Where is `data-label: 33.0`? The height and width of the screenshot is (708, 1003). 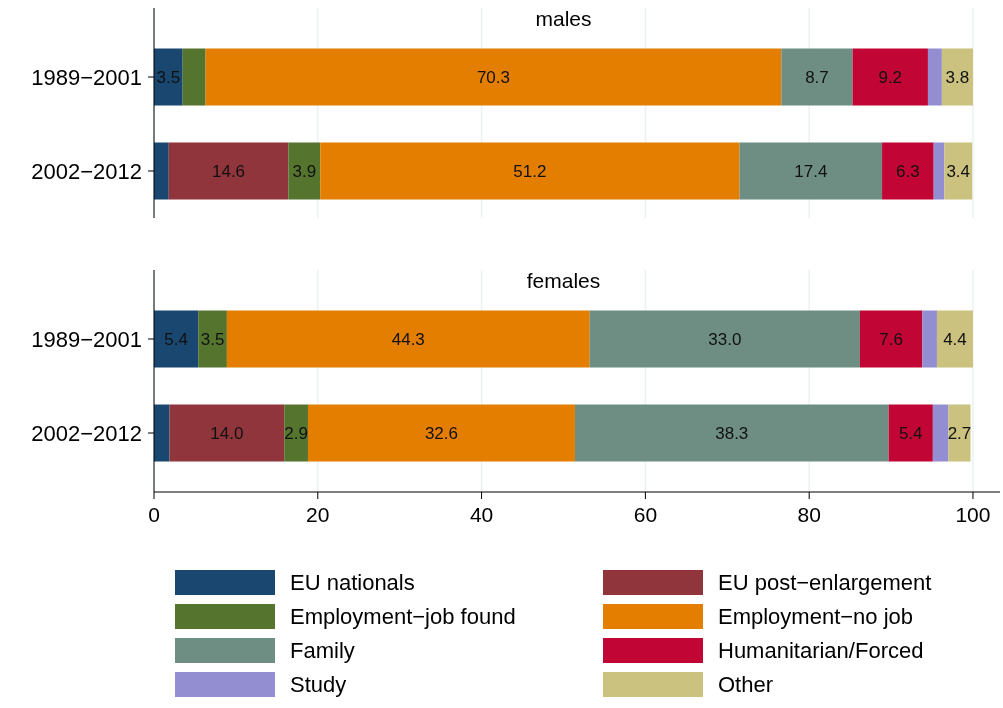 data-label: 33.0 is located at coordinates (725, 339).